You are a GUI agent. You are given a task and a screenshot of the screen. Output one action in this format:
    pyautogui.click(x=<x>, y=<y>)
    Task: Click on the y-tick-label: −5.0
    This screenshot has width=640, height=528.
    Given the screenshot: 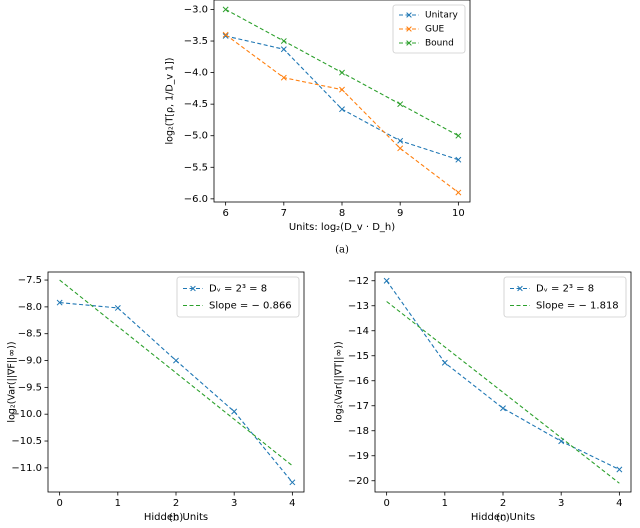 What is the action you would take?
    pyautogui.click(x=196, y=136)
    